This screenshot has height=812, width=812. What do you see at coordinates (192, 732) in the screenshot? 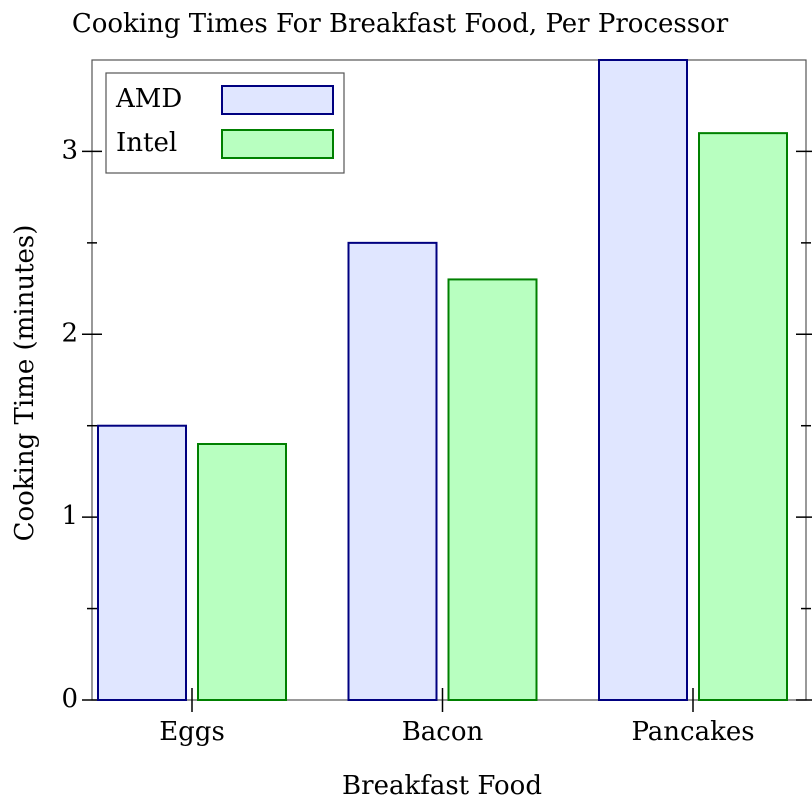
I see `x-tick-label: Eggs` at bounding box center [192, 732].